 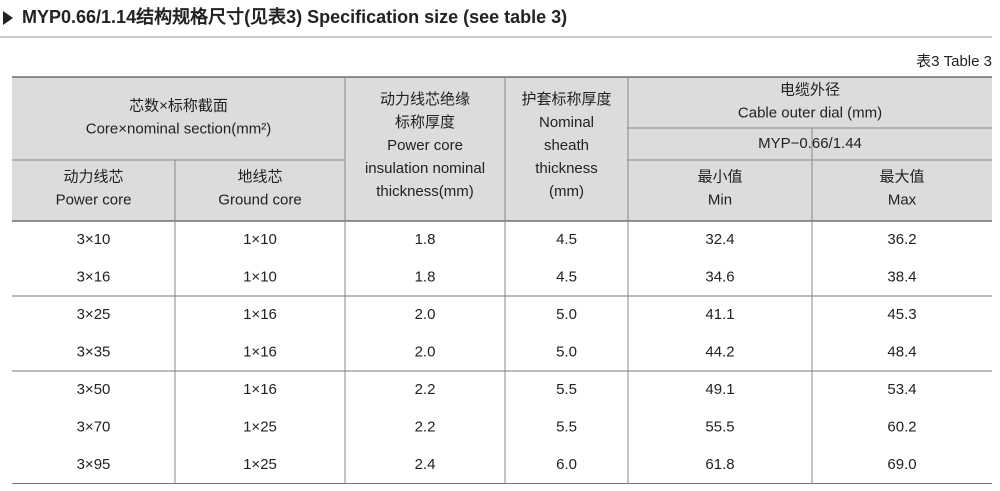 What do you see at coordinates (259, 176) in the screenshot?
I see `header-text: 地线芯` at bounding box center [259, 176].